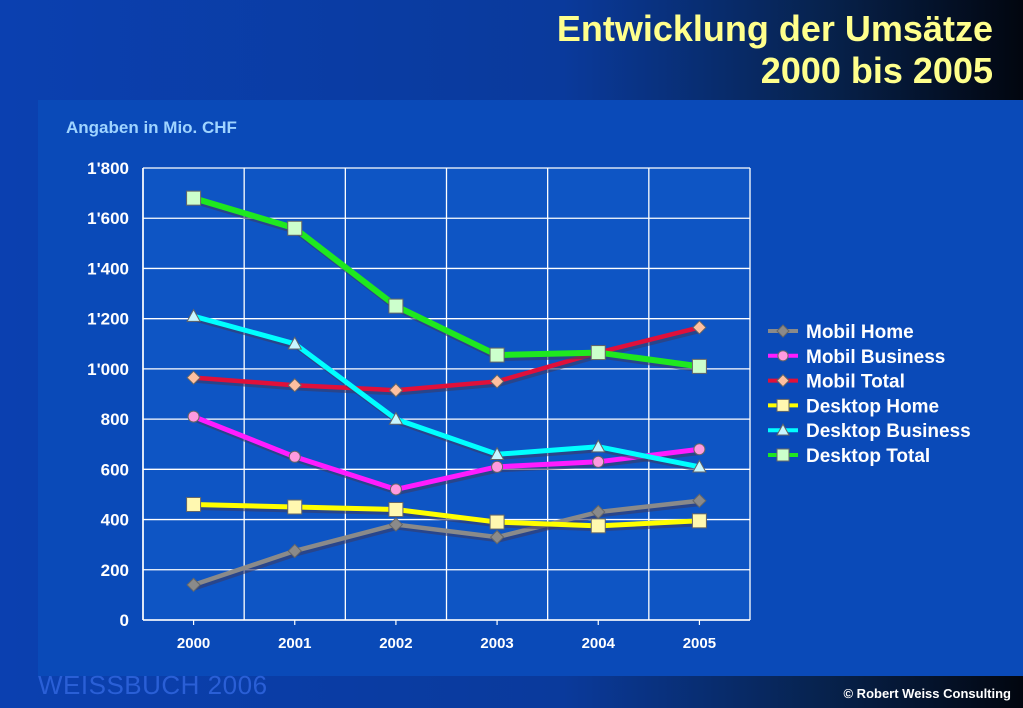 The image size is (1023, 708). I want to click on series-line-mobil-home, so click(446, 542).